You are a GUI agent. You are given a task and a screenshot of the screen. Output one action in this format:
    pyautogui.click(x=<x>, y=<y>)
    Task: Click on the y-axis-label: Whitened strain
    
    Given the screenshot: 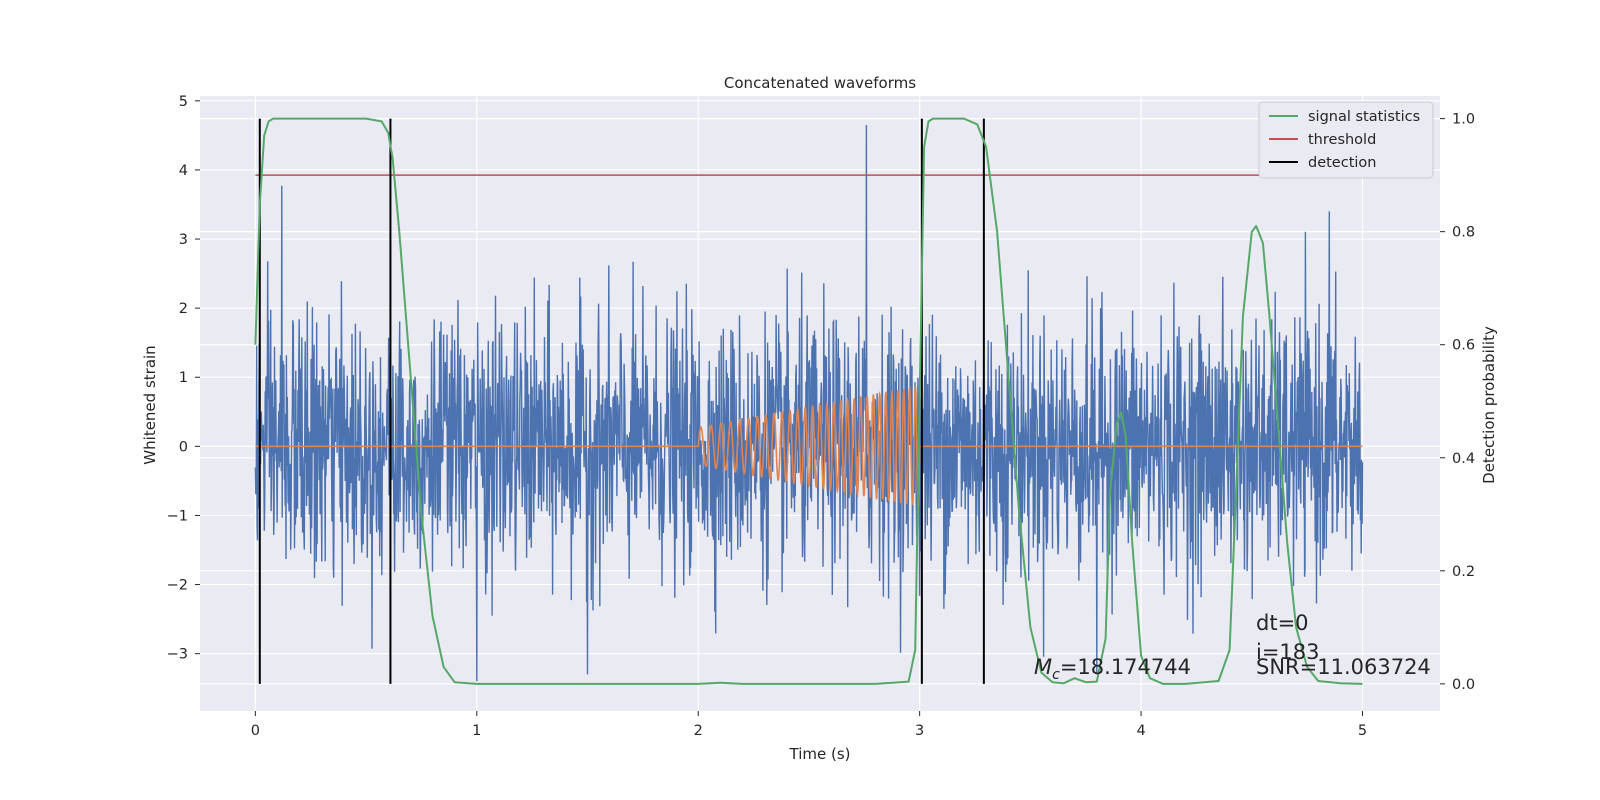 What is the action you would take?
    pyautogui.click(x=150, y=404)
    